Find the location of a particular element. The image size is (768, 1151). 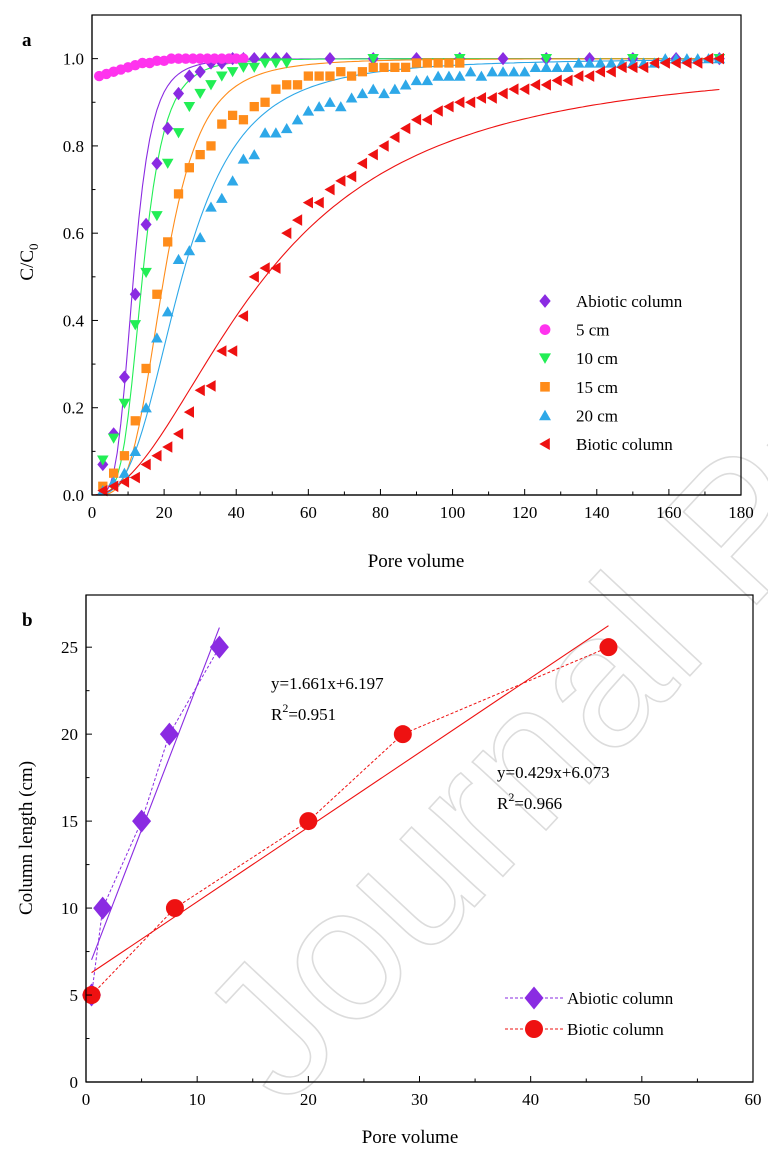

panel-b-tag: b is located at coordinates (27, 620).